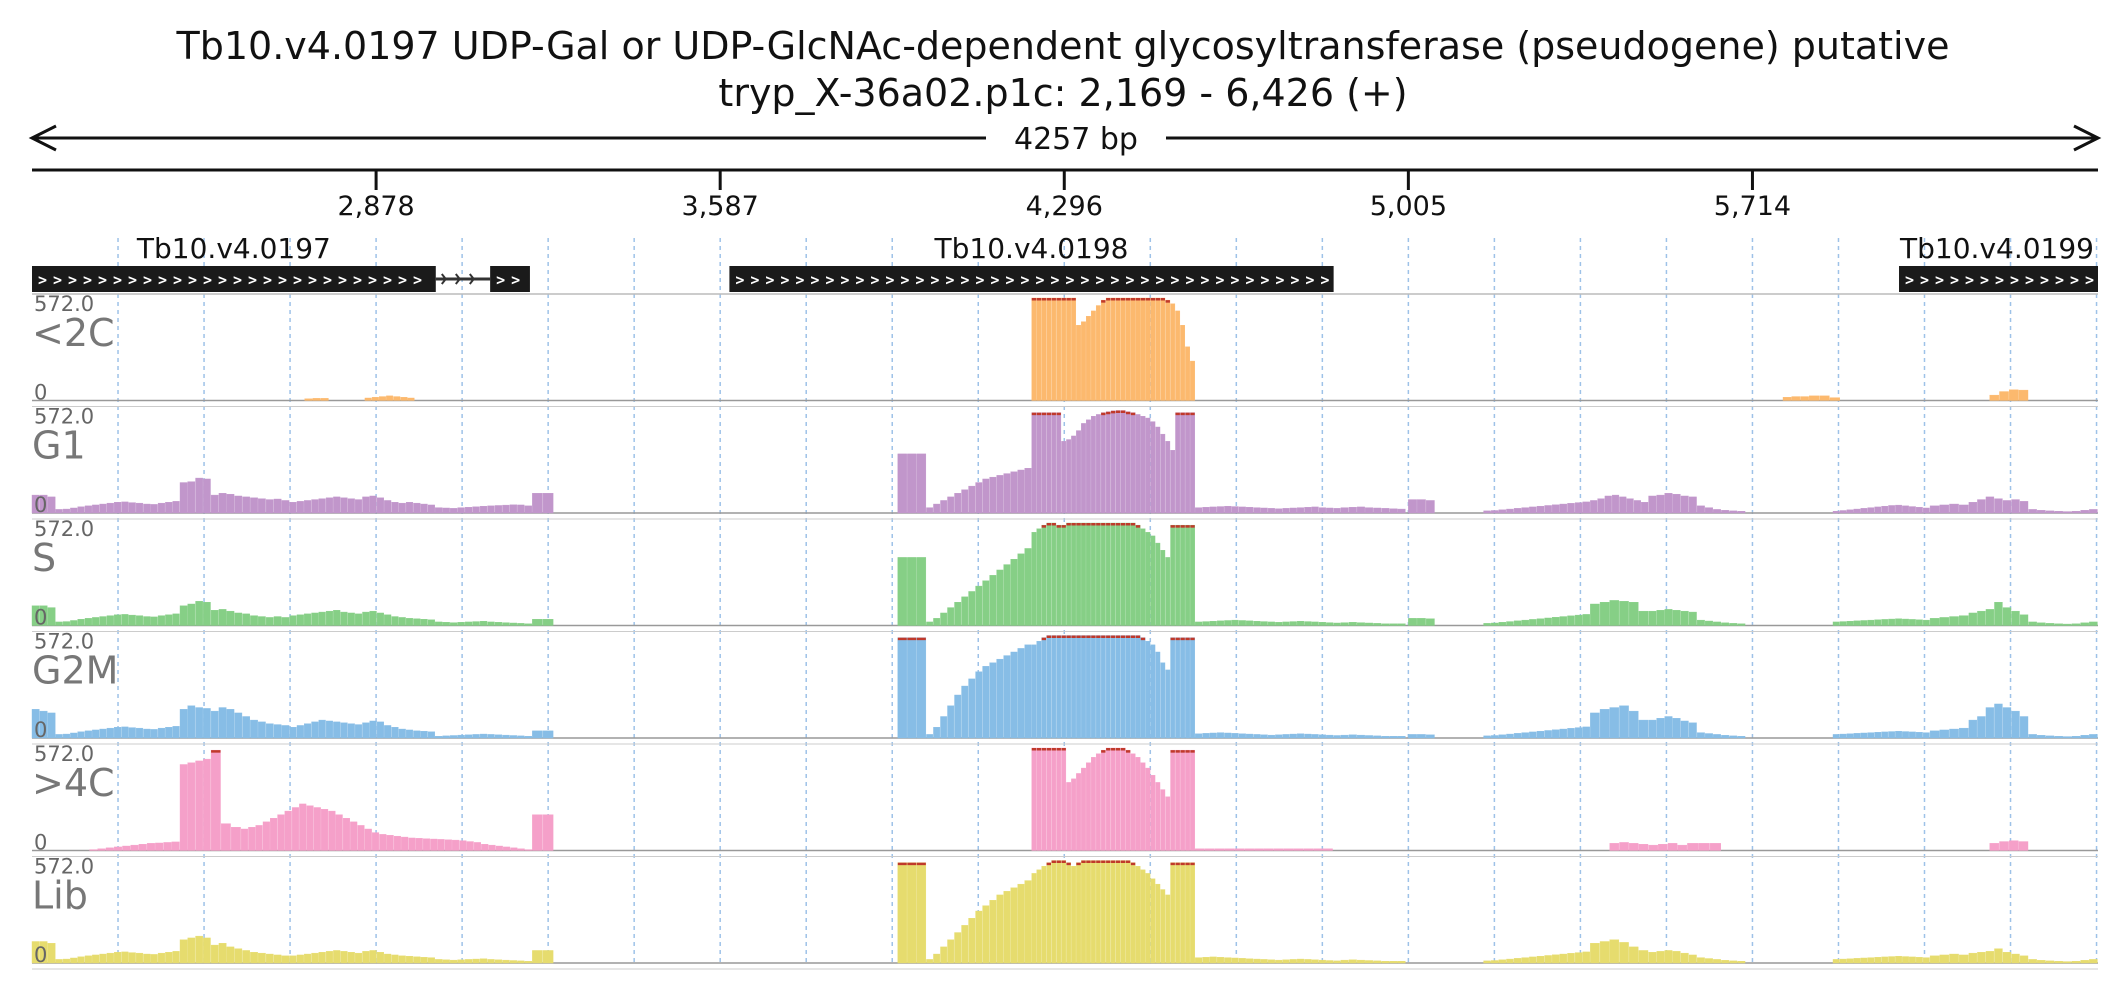 The width and height of the screenshot is (2126, 1000). I want to click on gene-model: > > > > > > > > > > > > > Tb10.v4.0199, so click(1998, 262).